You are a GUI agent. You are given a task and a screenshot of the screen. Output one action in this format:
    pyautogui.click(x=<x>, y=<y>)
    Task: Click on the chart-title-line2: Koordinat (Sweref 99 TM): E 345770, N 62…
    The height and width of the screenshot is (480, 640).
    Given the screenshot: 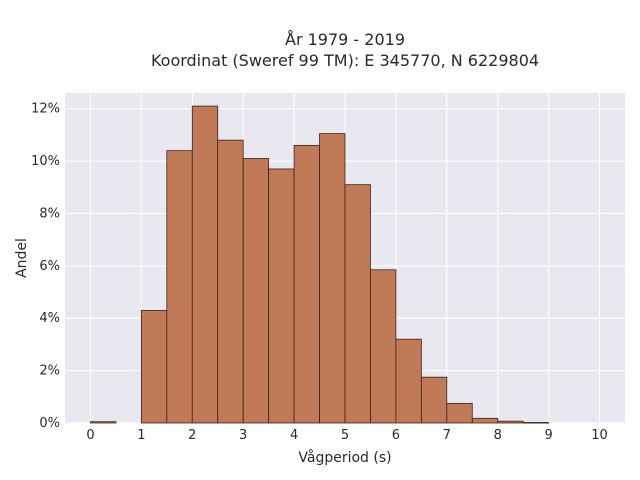 What is the action you would take?
    pyautogui.click(x=345, y=60)
    